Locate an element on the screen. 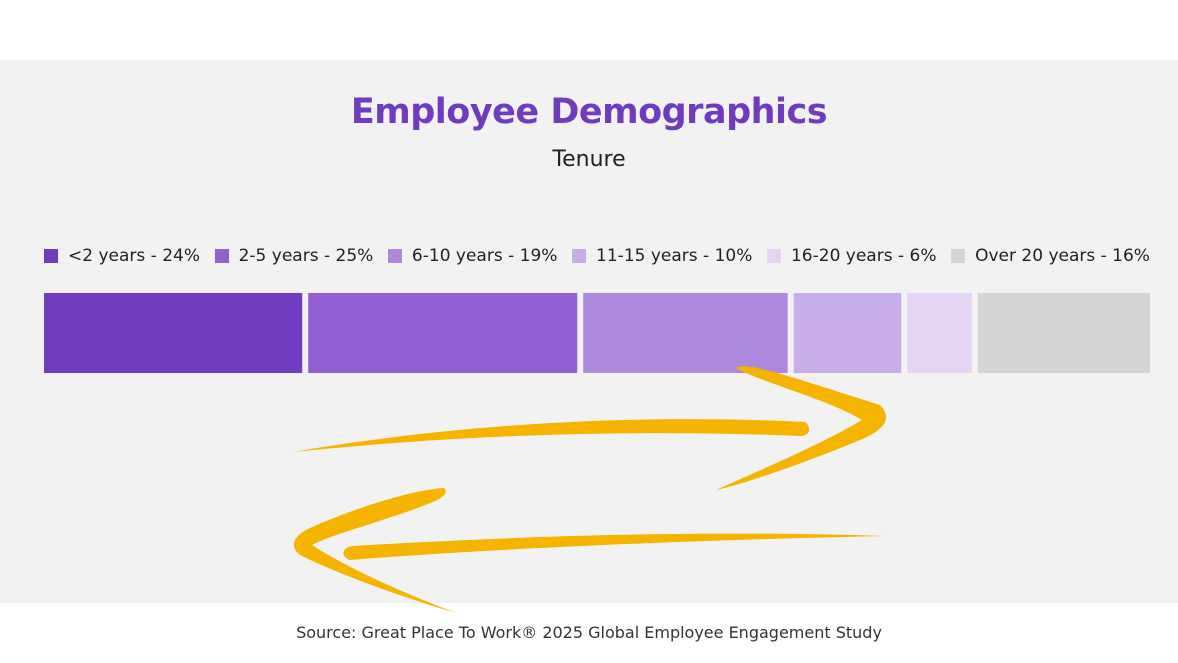 This screenshot has height=663, width=1178. legend-label: 11-15 years - 10% is located at coordinates (674, 256).